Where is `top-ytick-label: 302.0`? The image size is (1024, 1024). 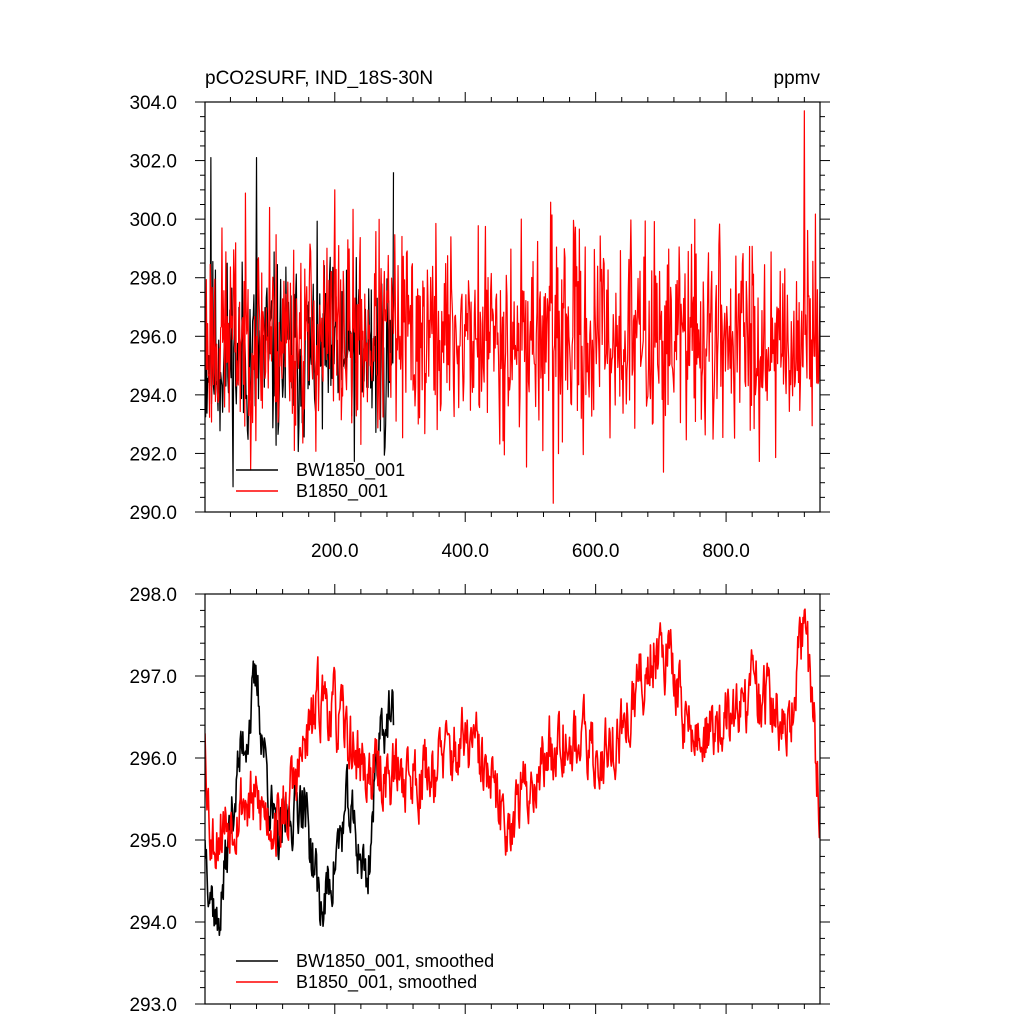
top-ytick-label: 302.0 is located at coordinates (153, 162).